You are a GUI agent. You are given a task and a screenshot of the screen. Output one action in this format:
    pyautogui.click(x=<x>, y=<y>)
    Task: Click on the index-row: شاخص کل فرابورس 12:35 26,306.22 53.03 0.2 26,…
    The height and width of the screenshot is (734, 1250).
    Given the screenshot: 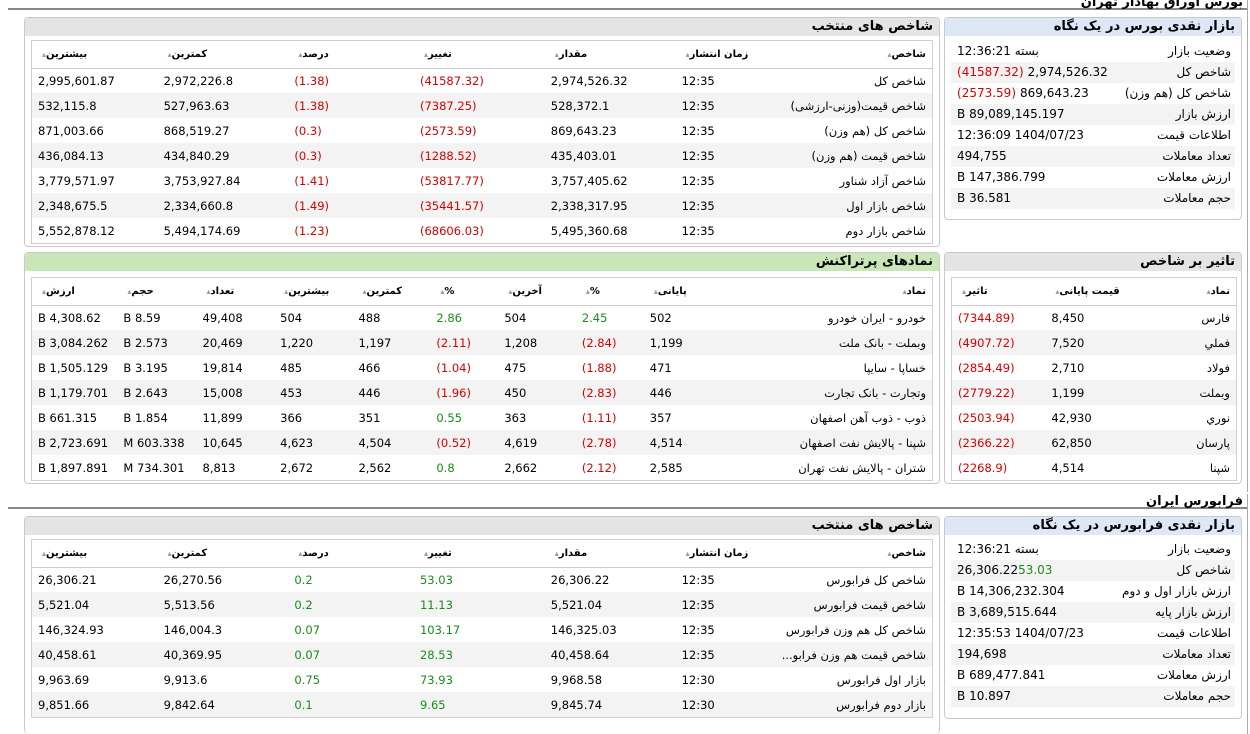 What is the action you would take?
    pyautogui.click(x=482, y=579)
    